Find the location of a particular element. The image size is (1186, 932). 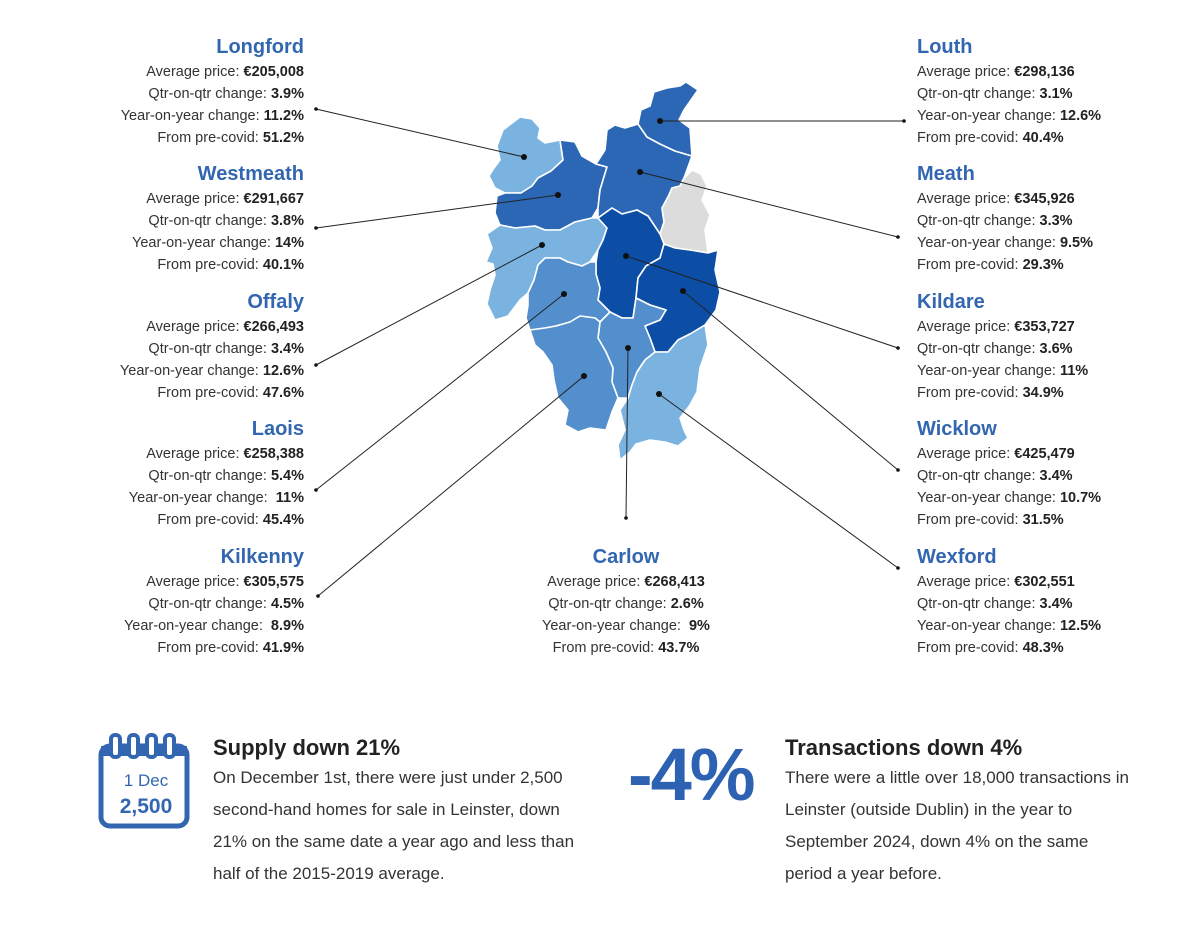

stat-yoy-change: Year-on-year change: 14% is located at coordinates (218, 243).